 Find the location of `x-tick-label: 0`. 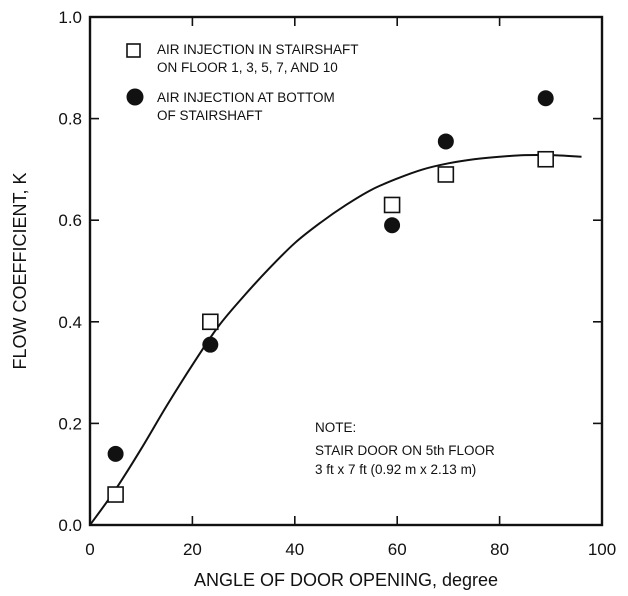

x-tick-label: 0 is located at coordinates (89, 549).